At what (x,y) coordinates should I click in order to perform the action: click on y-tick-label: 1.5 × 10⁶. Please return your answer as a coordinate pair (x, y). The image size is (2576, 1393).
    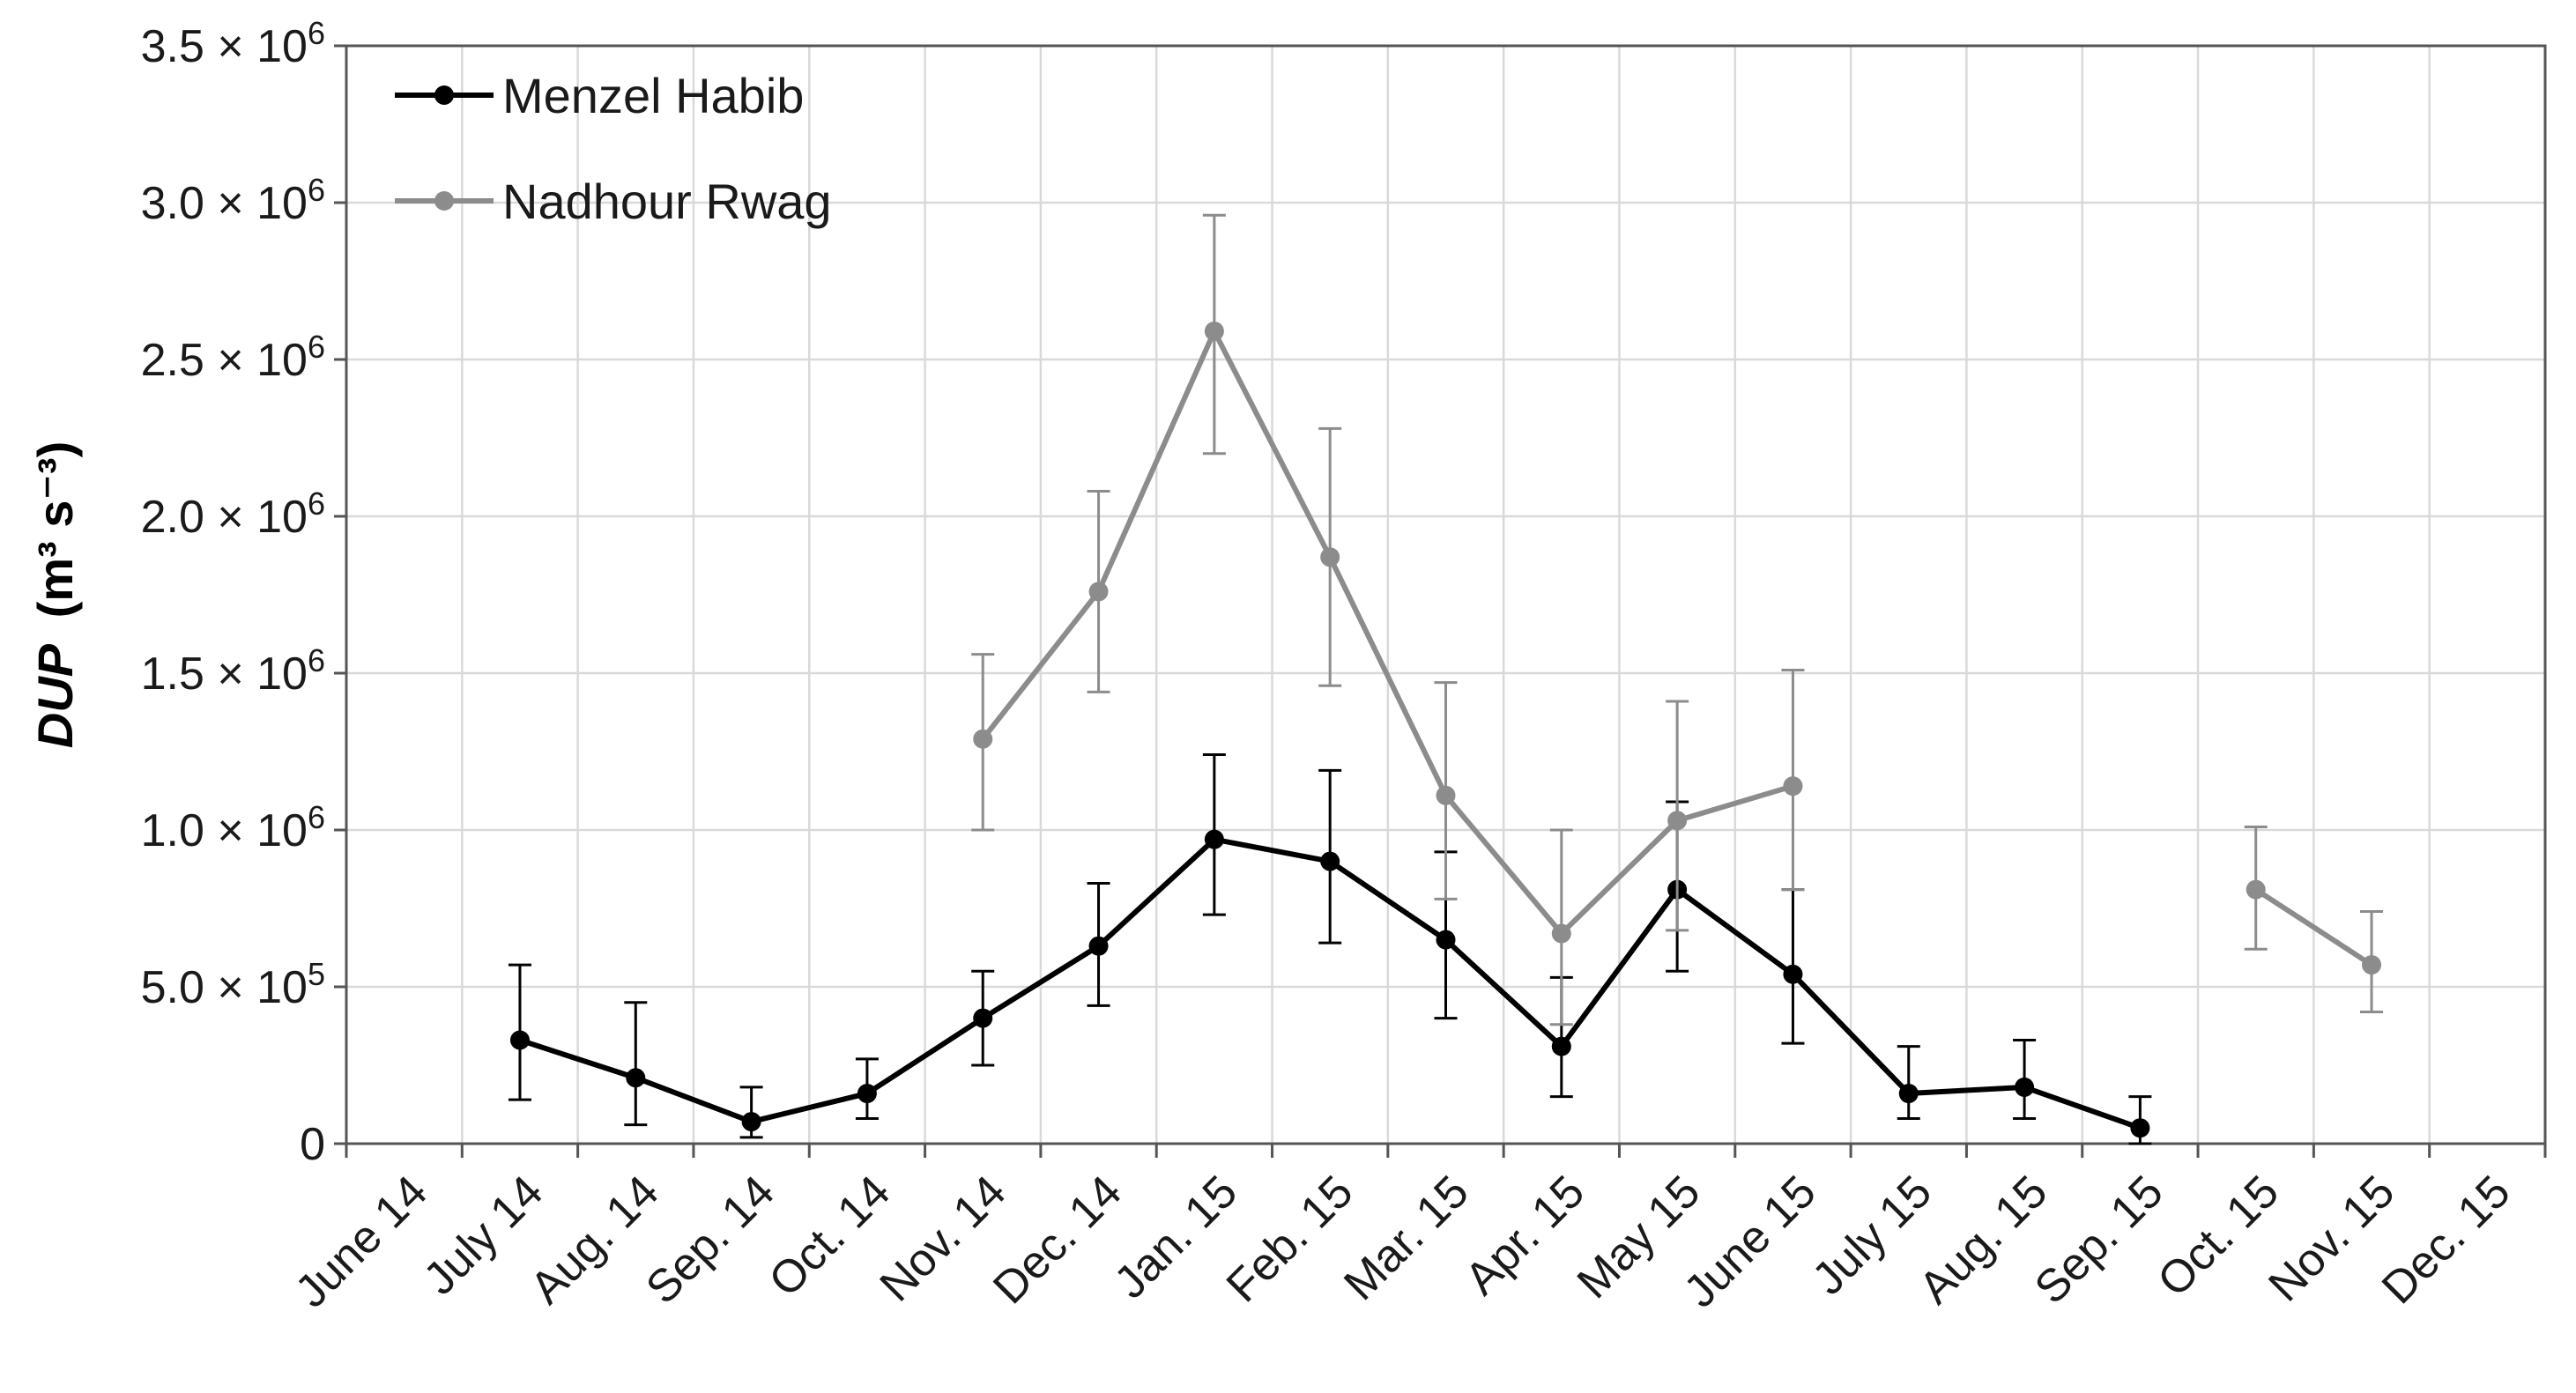
    Looking at the image, I should click on (233, 671).